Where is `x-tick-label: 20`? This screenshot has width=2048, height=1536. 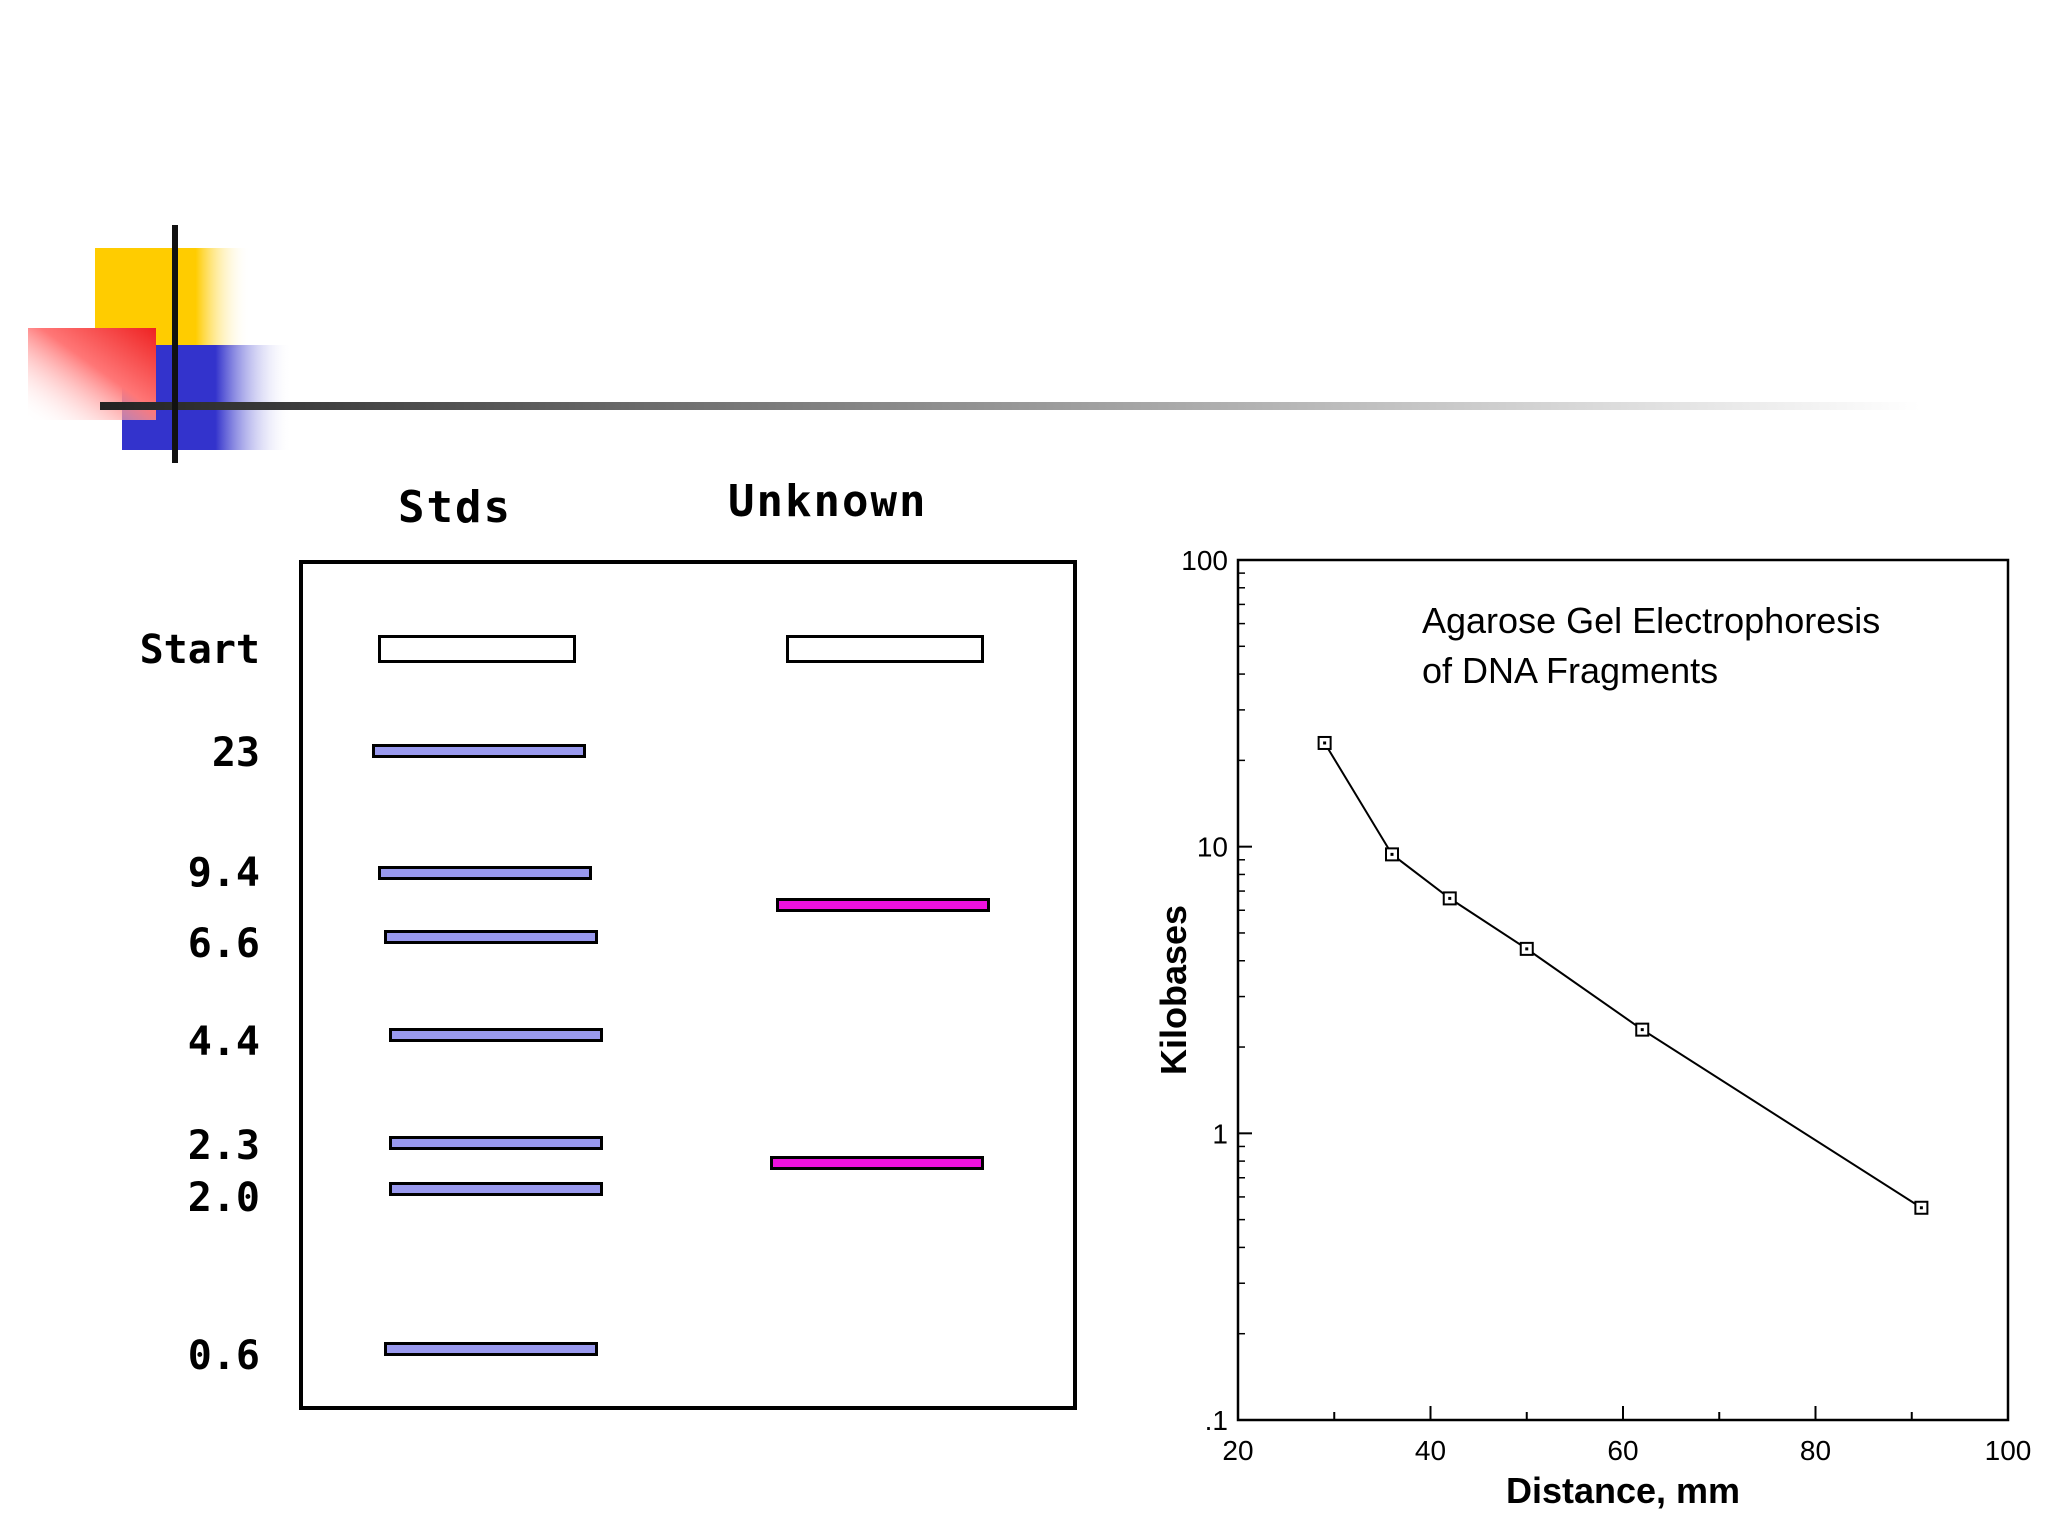
x-tick-label: 20 is located at coordinates (1237, 1450).